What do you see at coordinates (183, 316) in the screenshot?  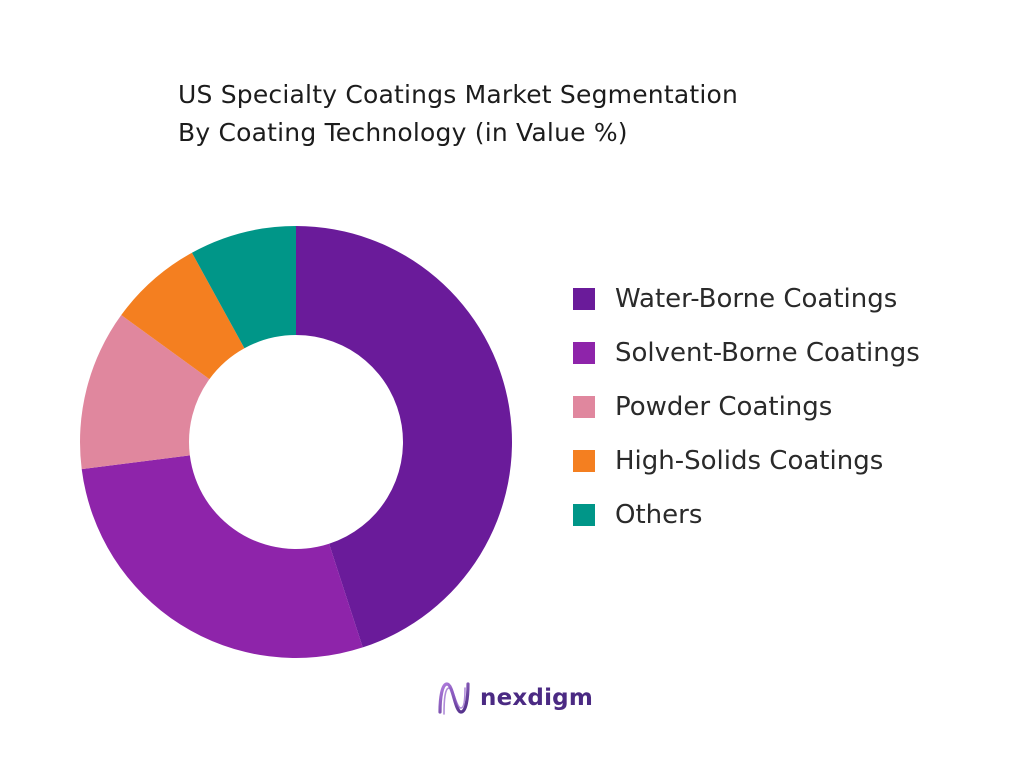 I see `donut-slice-high-solids-coatings` at bounding box center [183, 316].